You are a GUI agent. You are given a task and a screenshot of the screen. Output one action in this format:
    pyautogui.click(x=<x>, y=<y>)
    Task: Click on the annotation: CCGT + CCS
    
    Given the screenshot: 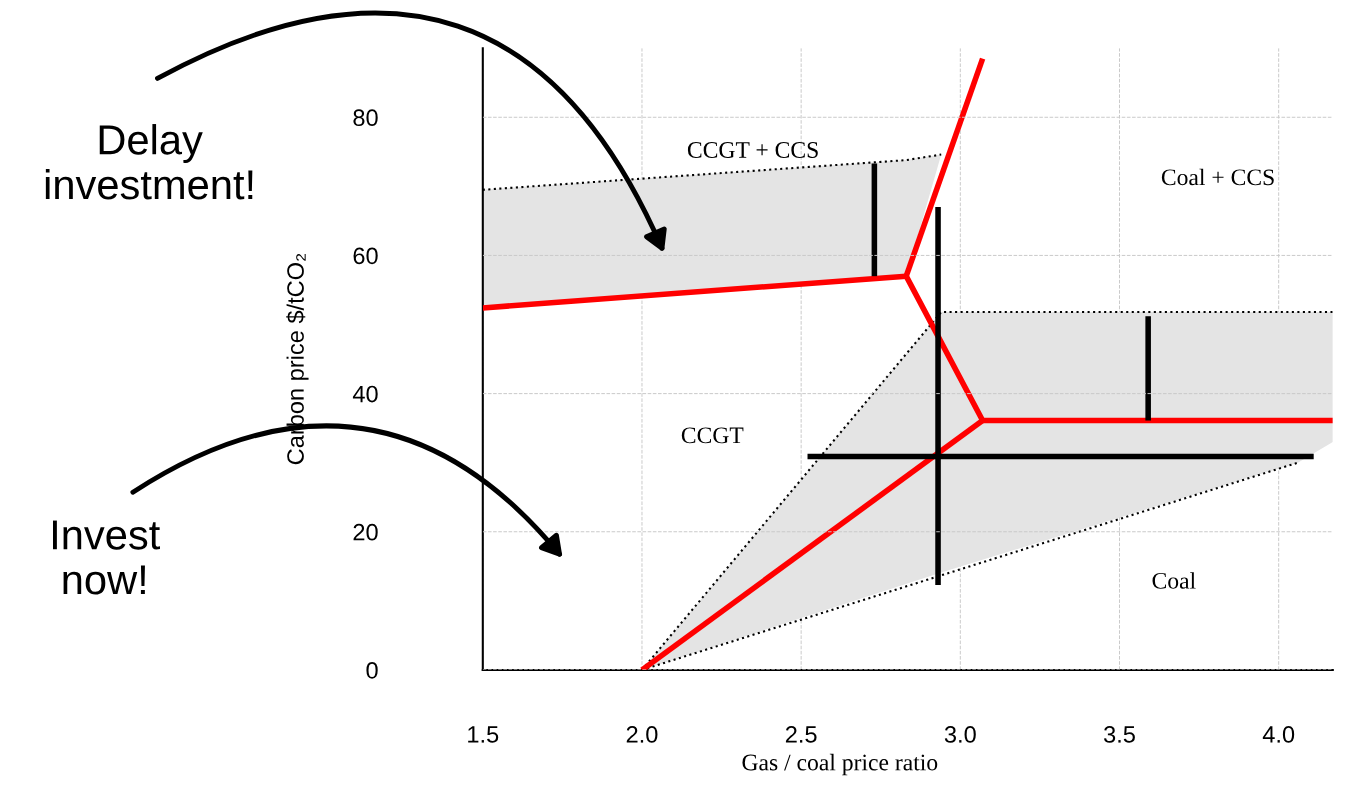 What is the action you would take?
    pyautogui.click(x=752, y=150)
    